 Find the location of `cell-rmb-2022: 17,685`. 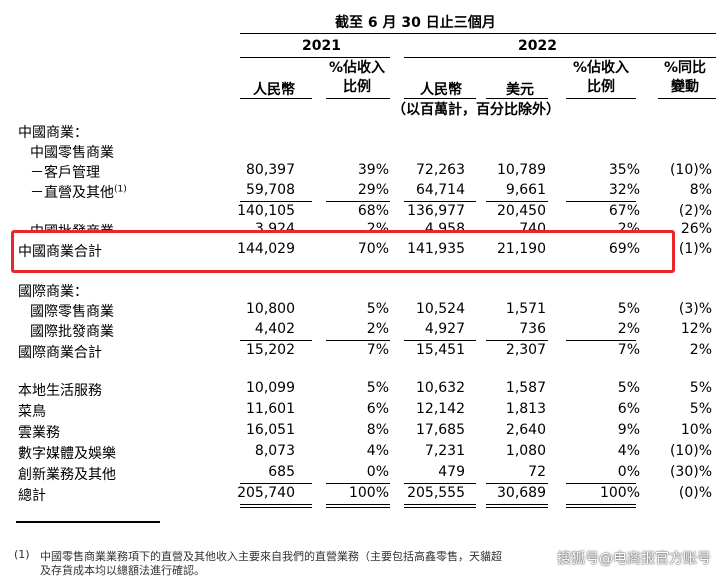

cell-rmb-2022: 17,685 is located at coordinates (440, 430).